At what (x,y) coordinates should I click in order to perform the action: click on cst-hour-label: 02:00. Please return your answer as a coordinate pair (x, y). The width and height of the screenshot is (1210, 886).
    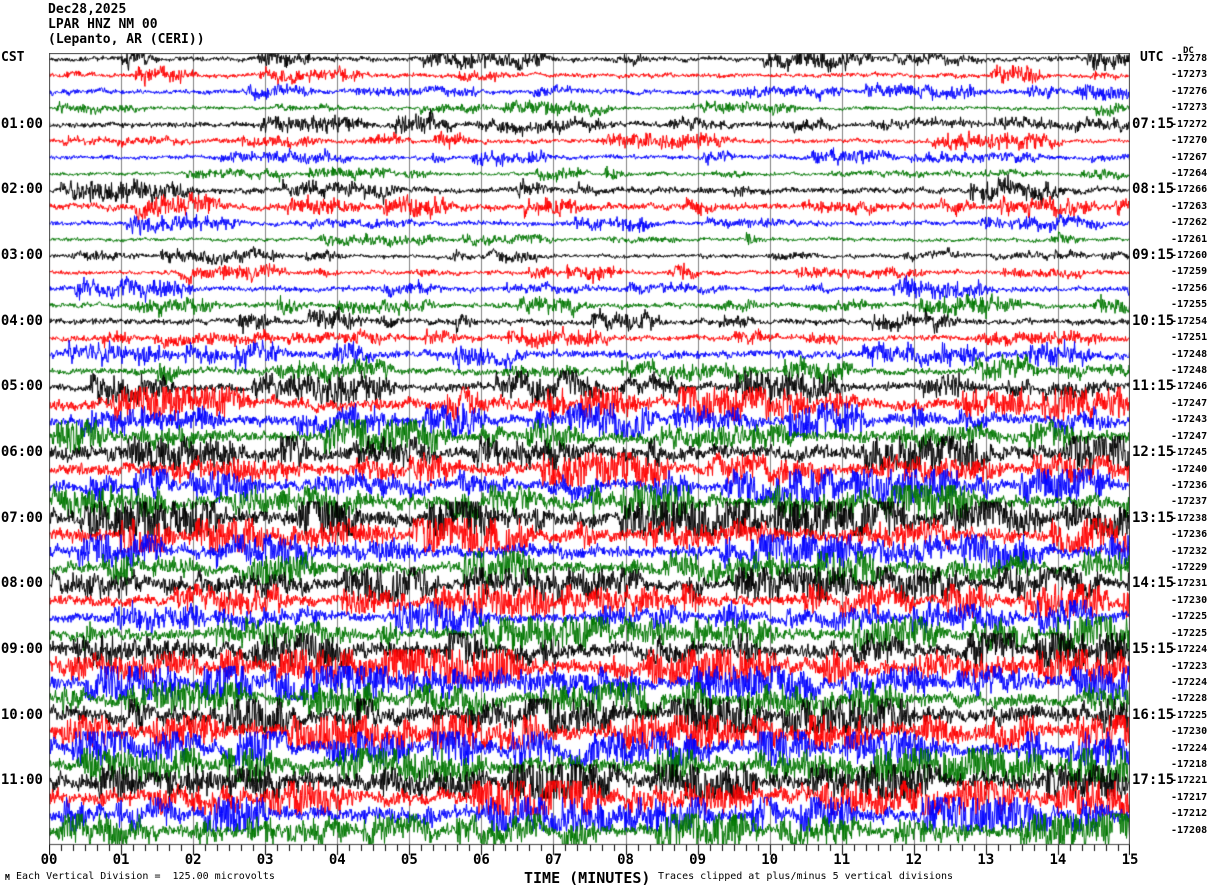
    Looking at the image, I should click on (21, 189).